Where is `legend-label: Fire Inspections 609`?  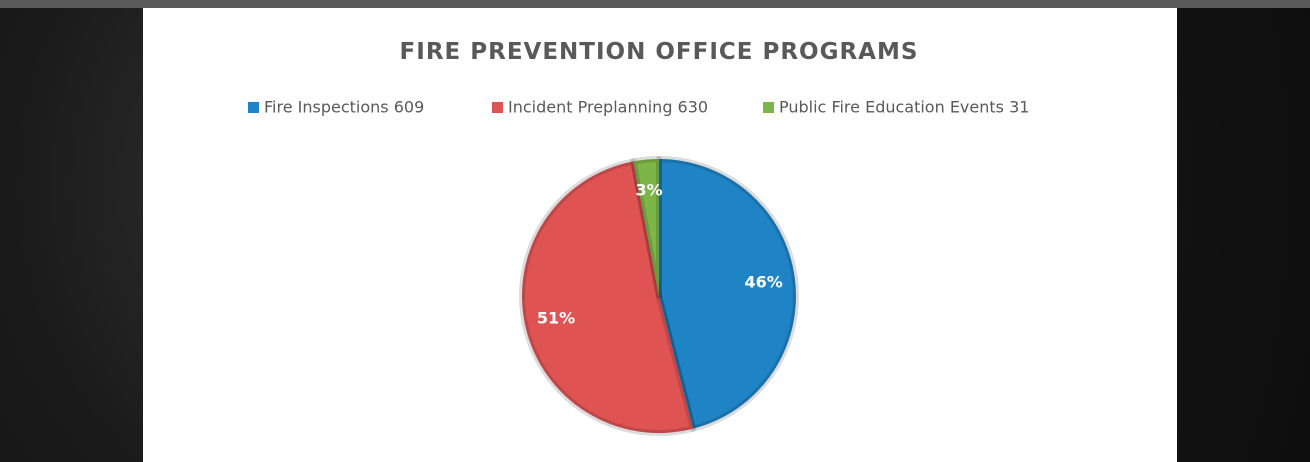 legend-label: Fire Inspections 609 is located at coordinates (344, 107).